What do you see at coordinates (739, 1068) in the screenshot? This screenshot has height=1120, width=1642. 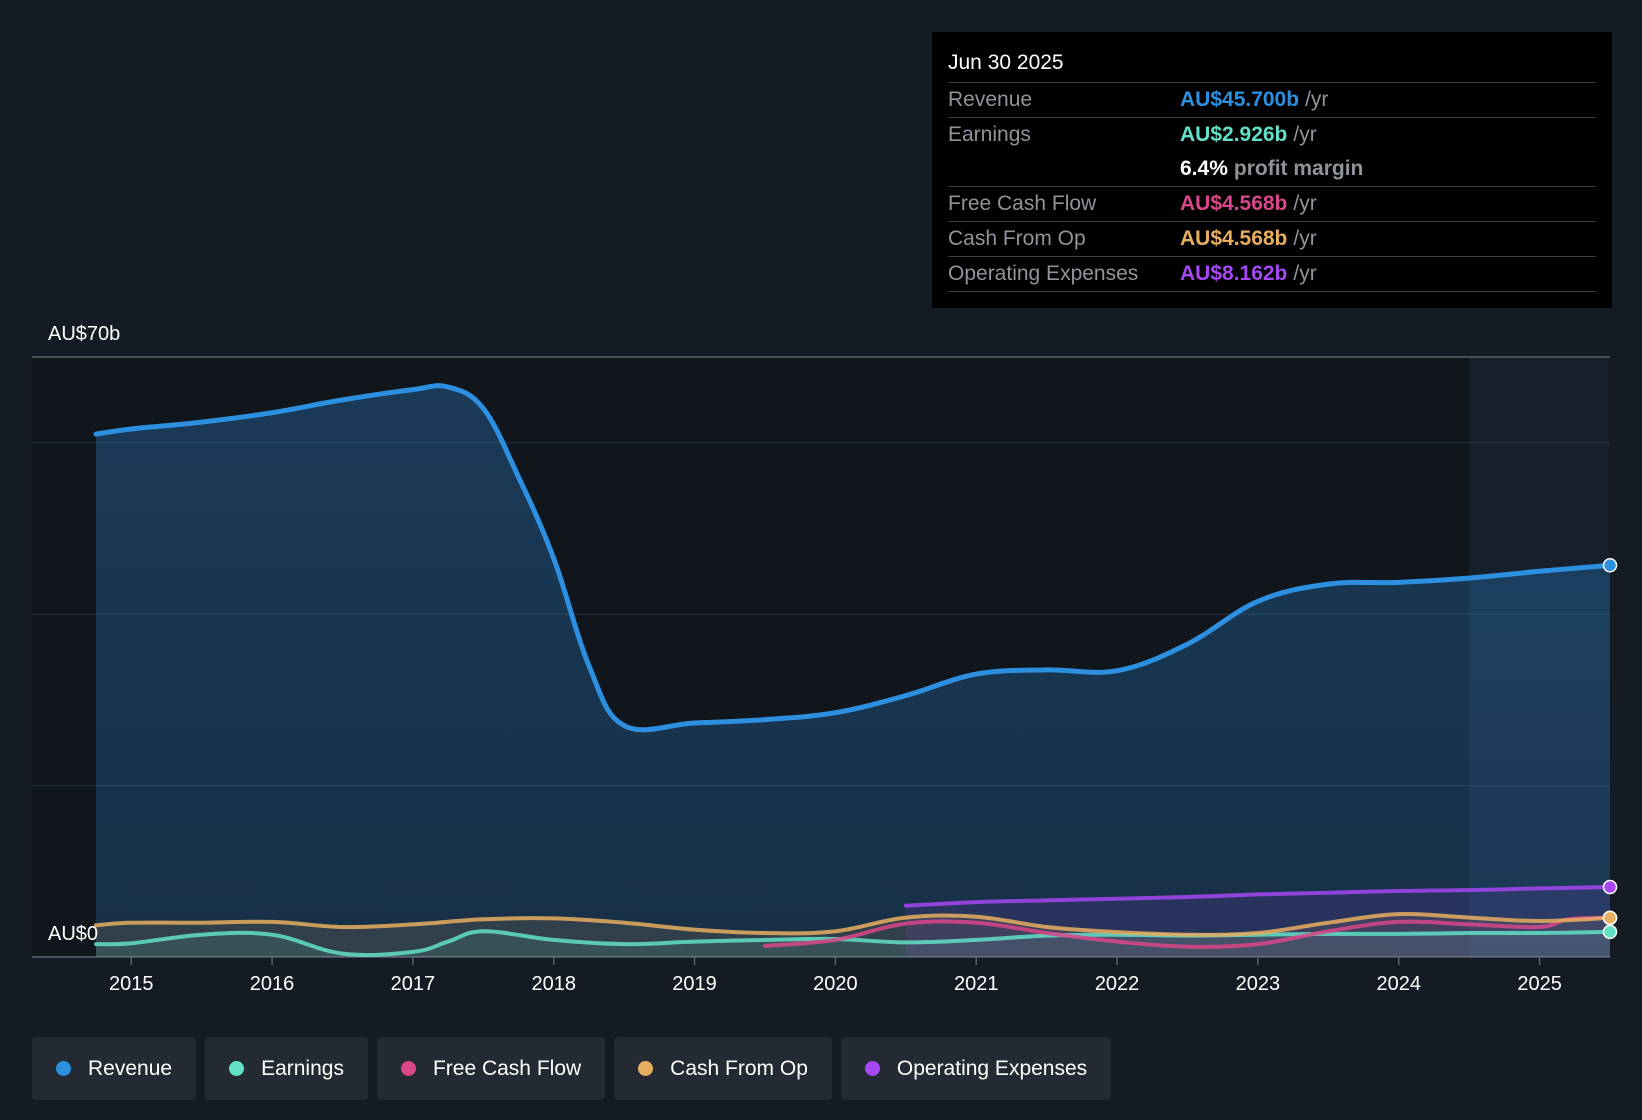 I see `legend-label: Cash From Op` at bounding box center [739, 1068].